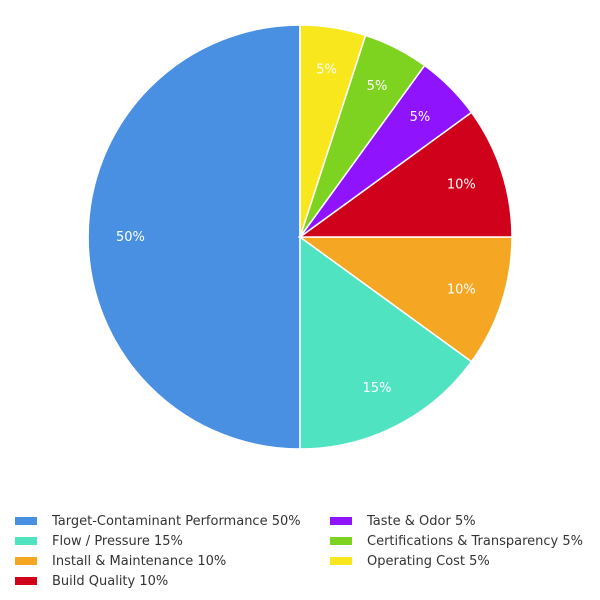 This screenshot has height=600, width=600. Describe the element at coordinates (176, 521) in the screenshot. I see `legend-label: Target-Contaminant Performance 50%` at that location.